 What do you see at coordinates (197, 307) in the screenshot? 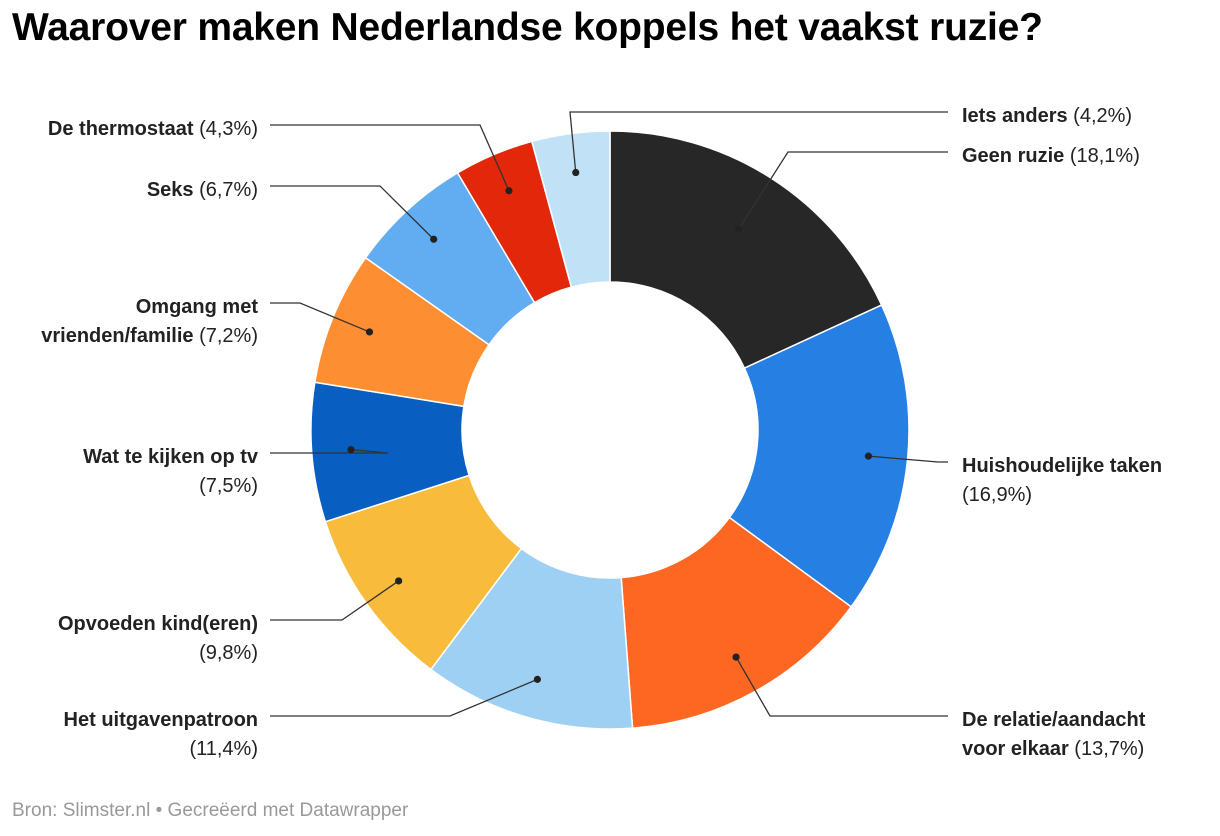
I see `category-label-omgang-met-vrienden-familie: Omgang met` at bounding box center [197, 307].